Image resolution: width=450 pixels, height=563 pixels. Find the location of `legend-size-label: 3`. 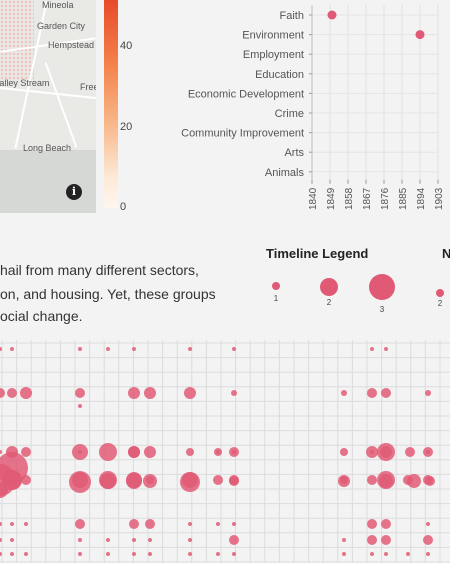

legend-size-label: 3 is located at coordinates (382, 309).